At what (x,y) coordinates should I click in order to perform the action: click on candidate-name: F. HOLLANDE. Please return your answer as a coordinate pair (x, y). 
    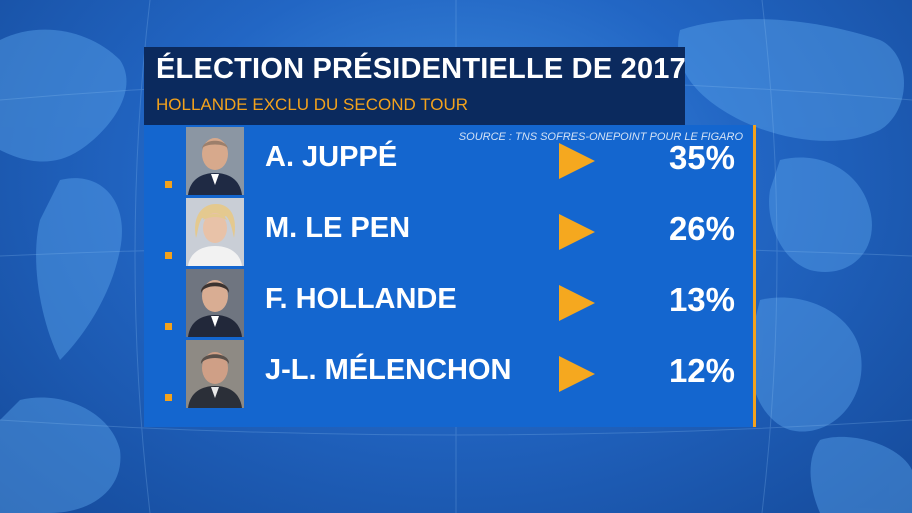
    Looking at the image, I should click on (361, 299).